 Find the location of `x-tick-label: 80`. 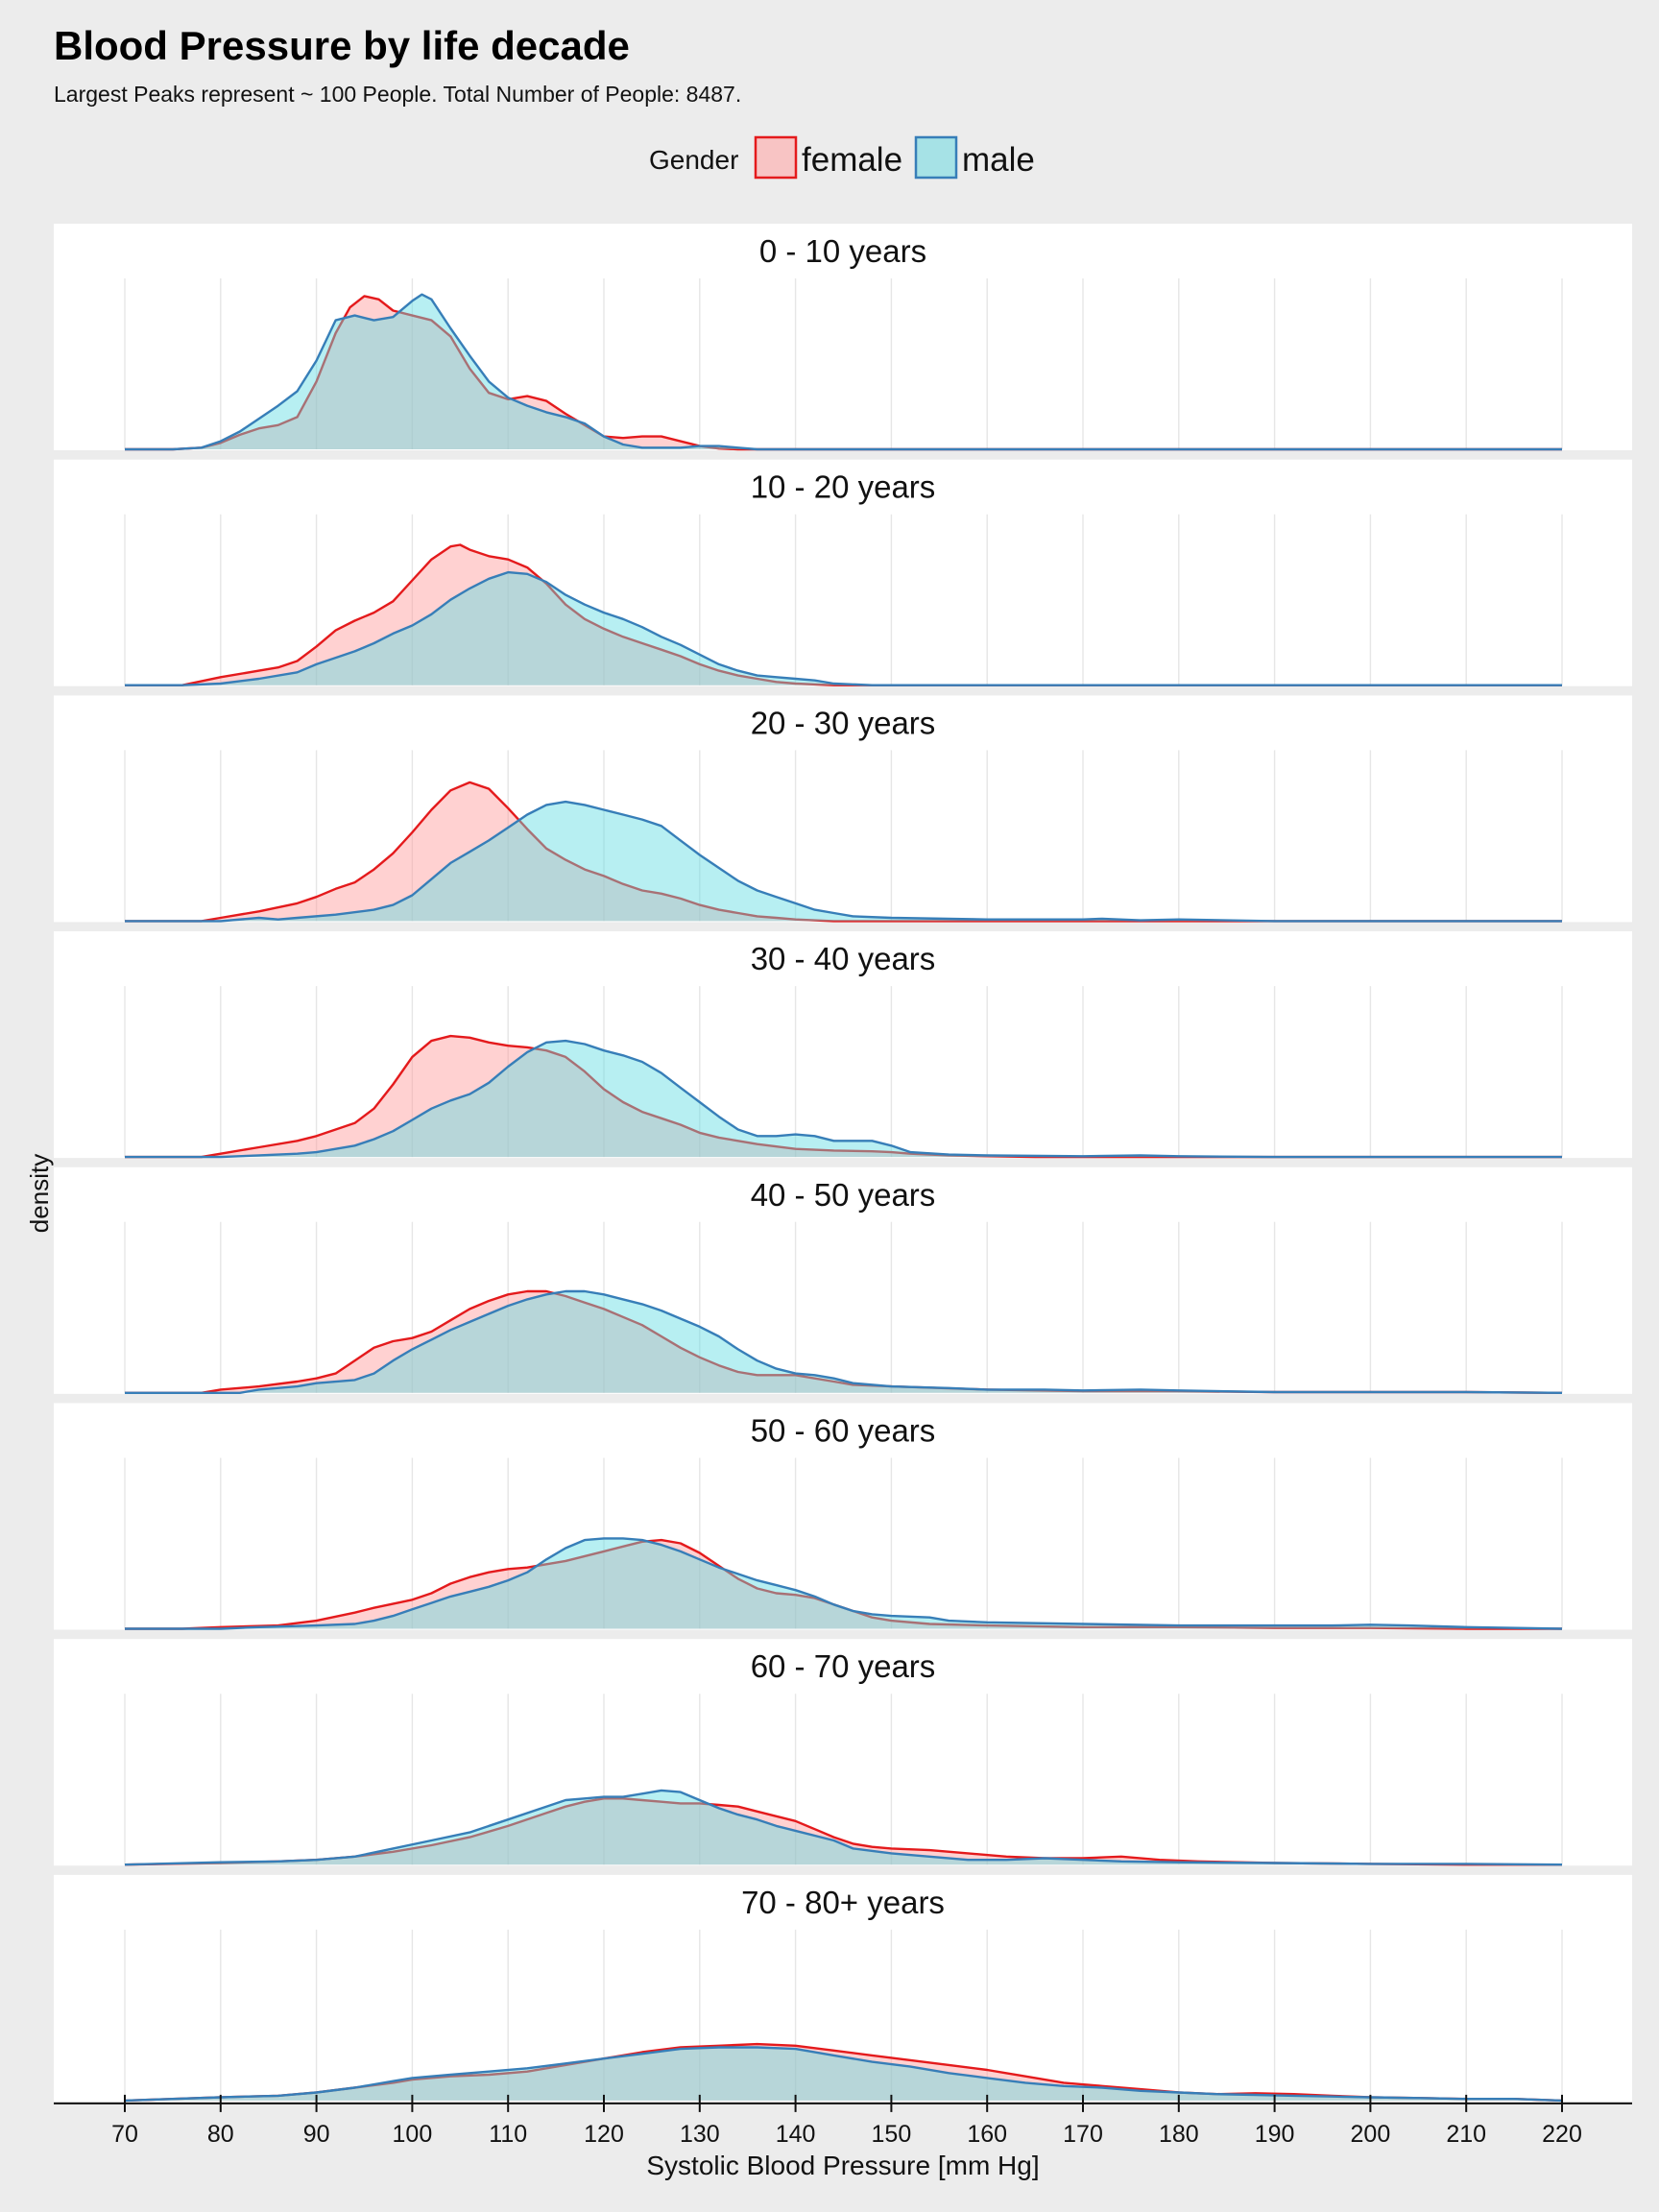

x-tick-label: 80 is located at coordinates (220, 2134).